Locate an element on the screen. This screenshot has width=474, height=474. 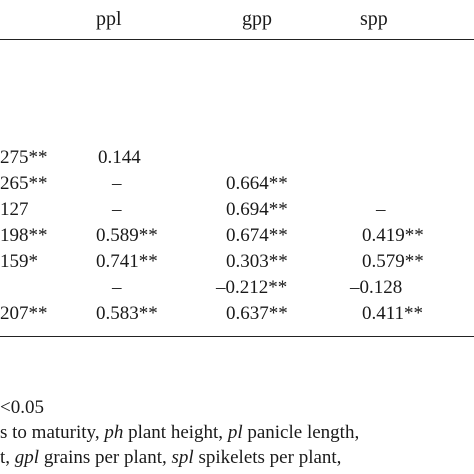
cell-gpp: 0.637** is located at coordinates (257, 313).